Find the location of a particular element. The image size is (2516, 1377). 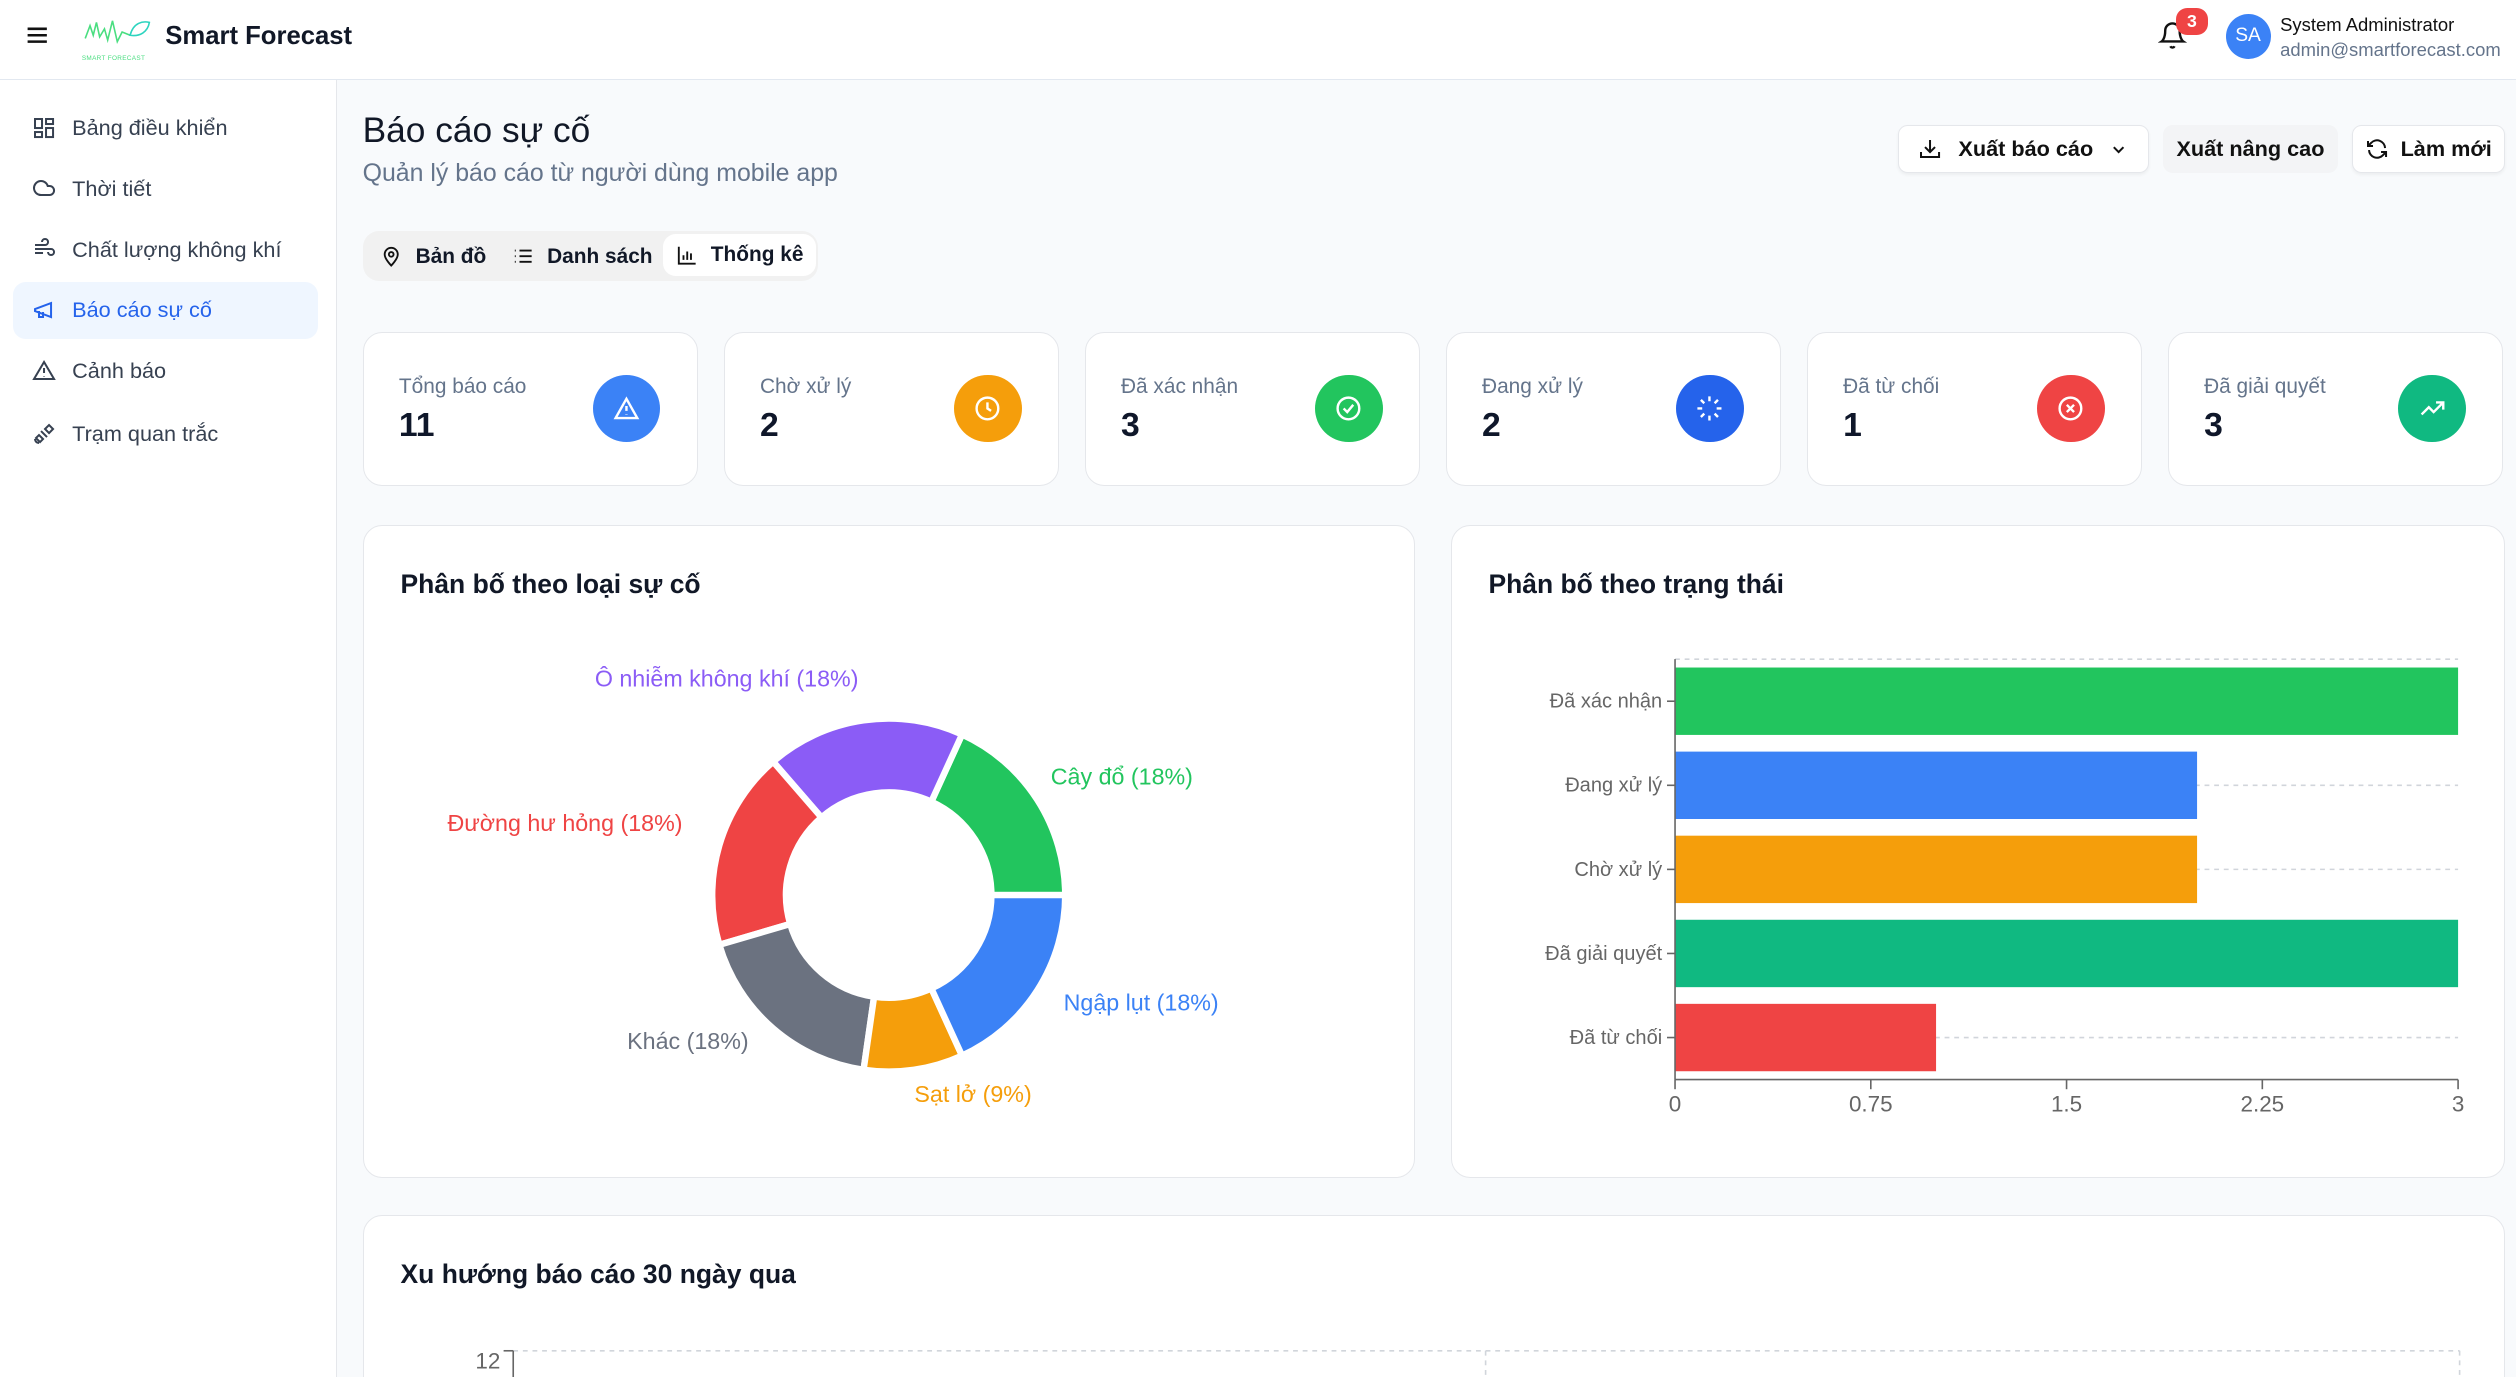

sidebar-item-alerts: Cảnh báo is located at coordinates (165, 371).